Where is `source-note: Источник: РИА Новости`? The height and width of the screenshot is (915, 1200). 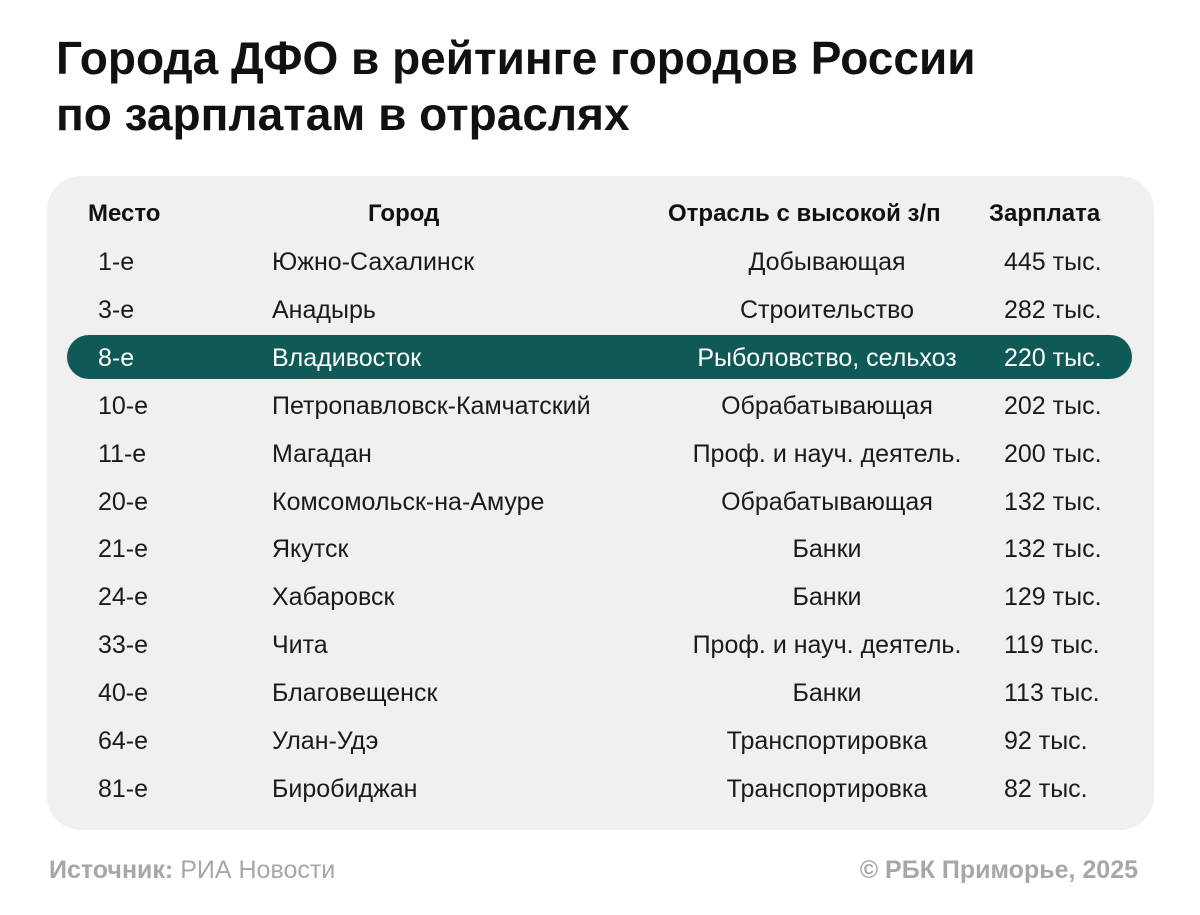
source-note: Источник: РИА Новости is located at coordinates (192, 870).